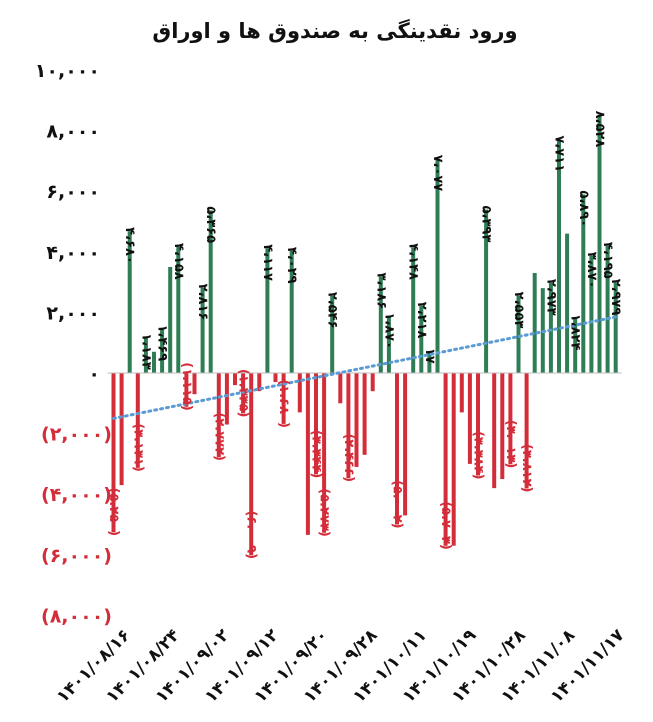 The width and height of the screenshot is (653, 722). Describe the element at coordinates (324, 512) in the screenshot. I see `data-label: (۵،۲۷۳)` at that location.